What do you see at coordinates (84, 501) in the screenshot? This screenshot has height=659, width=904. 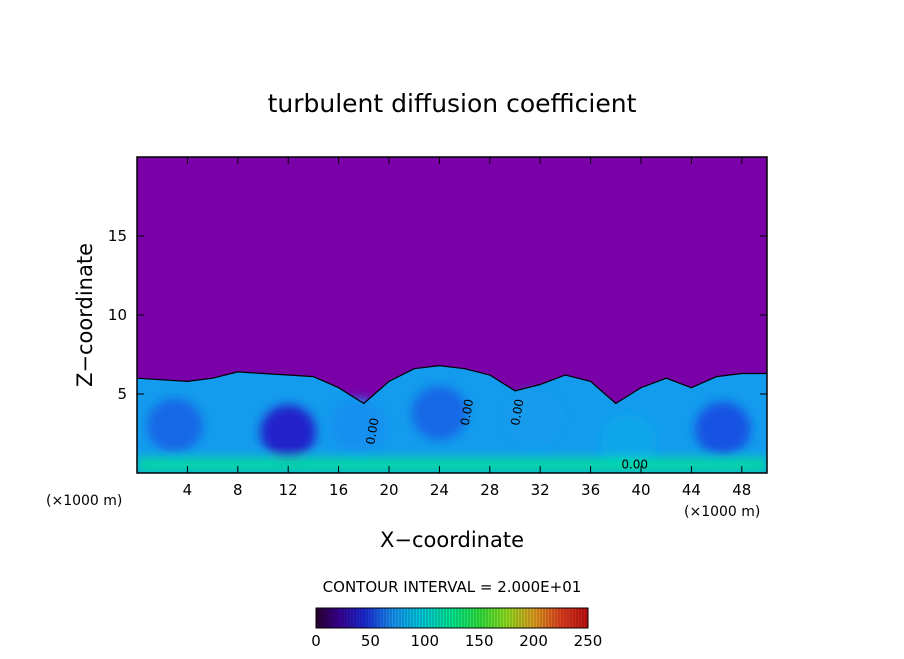 I see `x-unit-left: (×1000 m)` at bounding box center [84, 501].